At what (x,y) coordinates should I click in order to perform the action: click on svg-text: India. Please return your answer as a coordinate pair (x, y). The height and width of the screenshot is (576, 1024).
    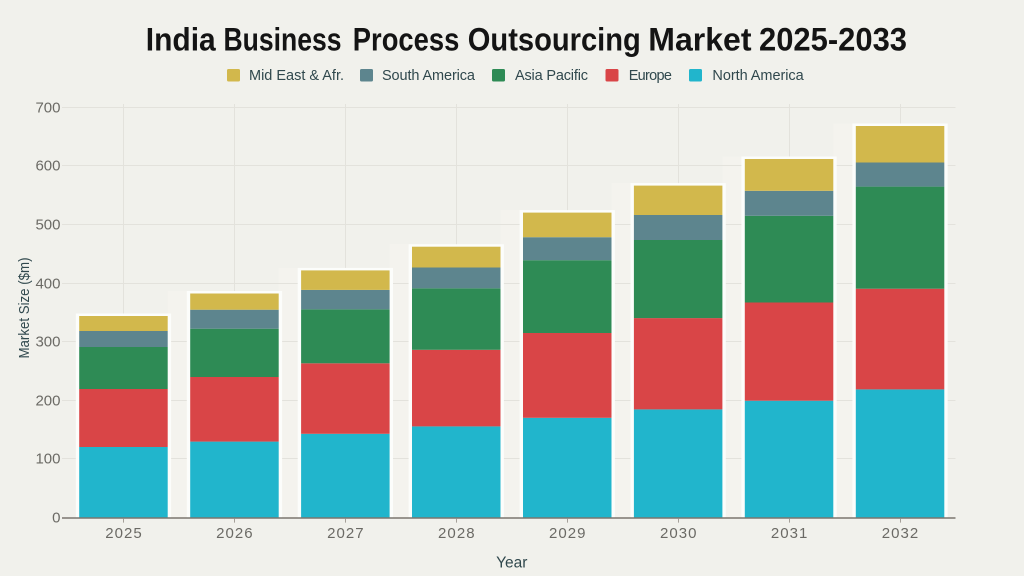
    Looking at the image, I should click on (181, 40).